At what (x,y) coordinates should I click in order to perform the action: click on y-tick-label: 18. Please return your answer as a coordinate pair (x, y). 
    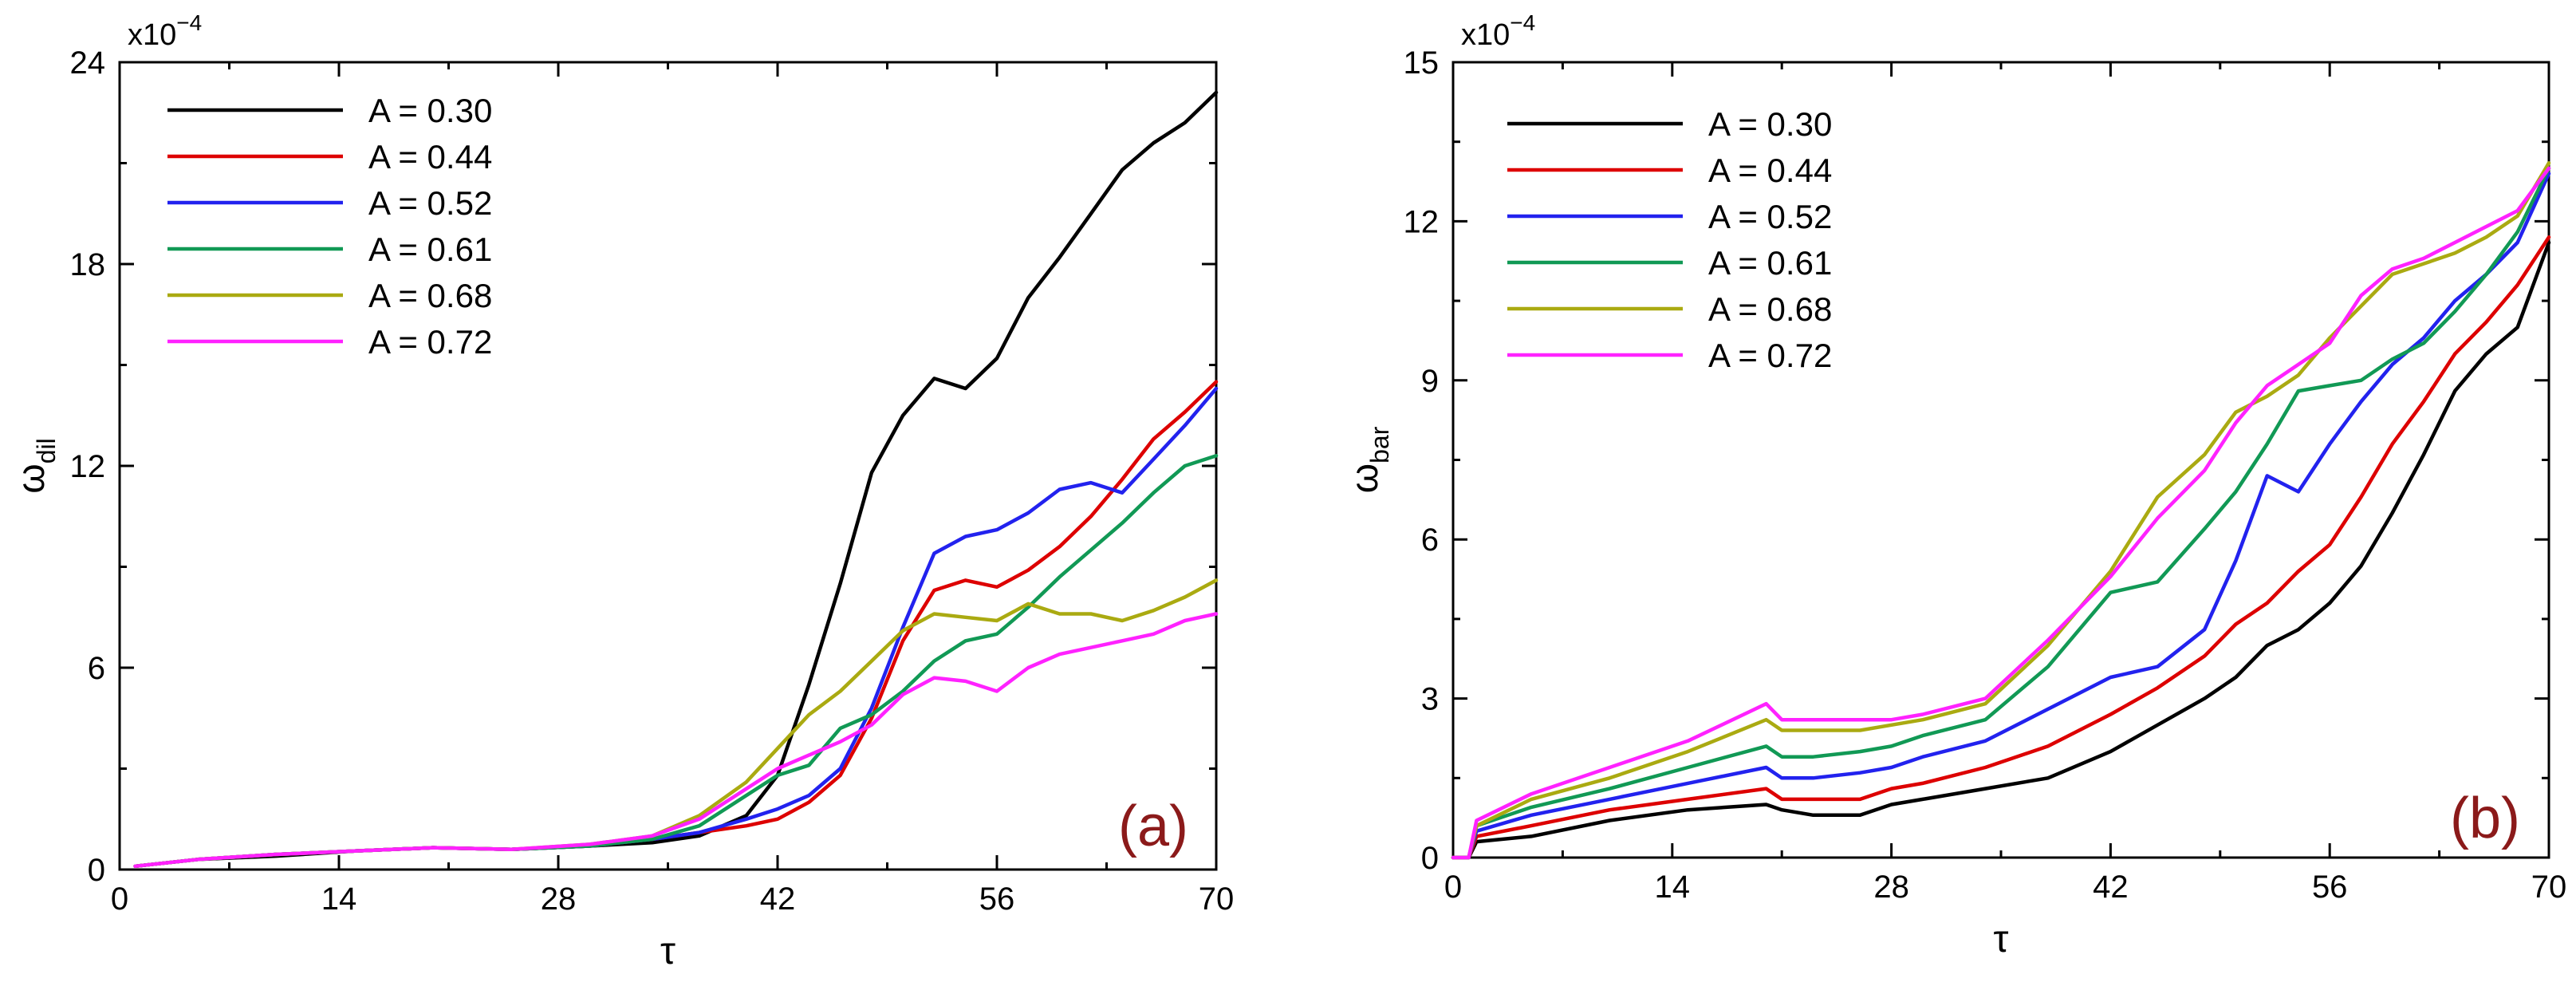
    Looking at the image, I should click on (88, 264).